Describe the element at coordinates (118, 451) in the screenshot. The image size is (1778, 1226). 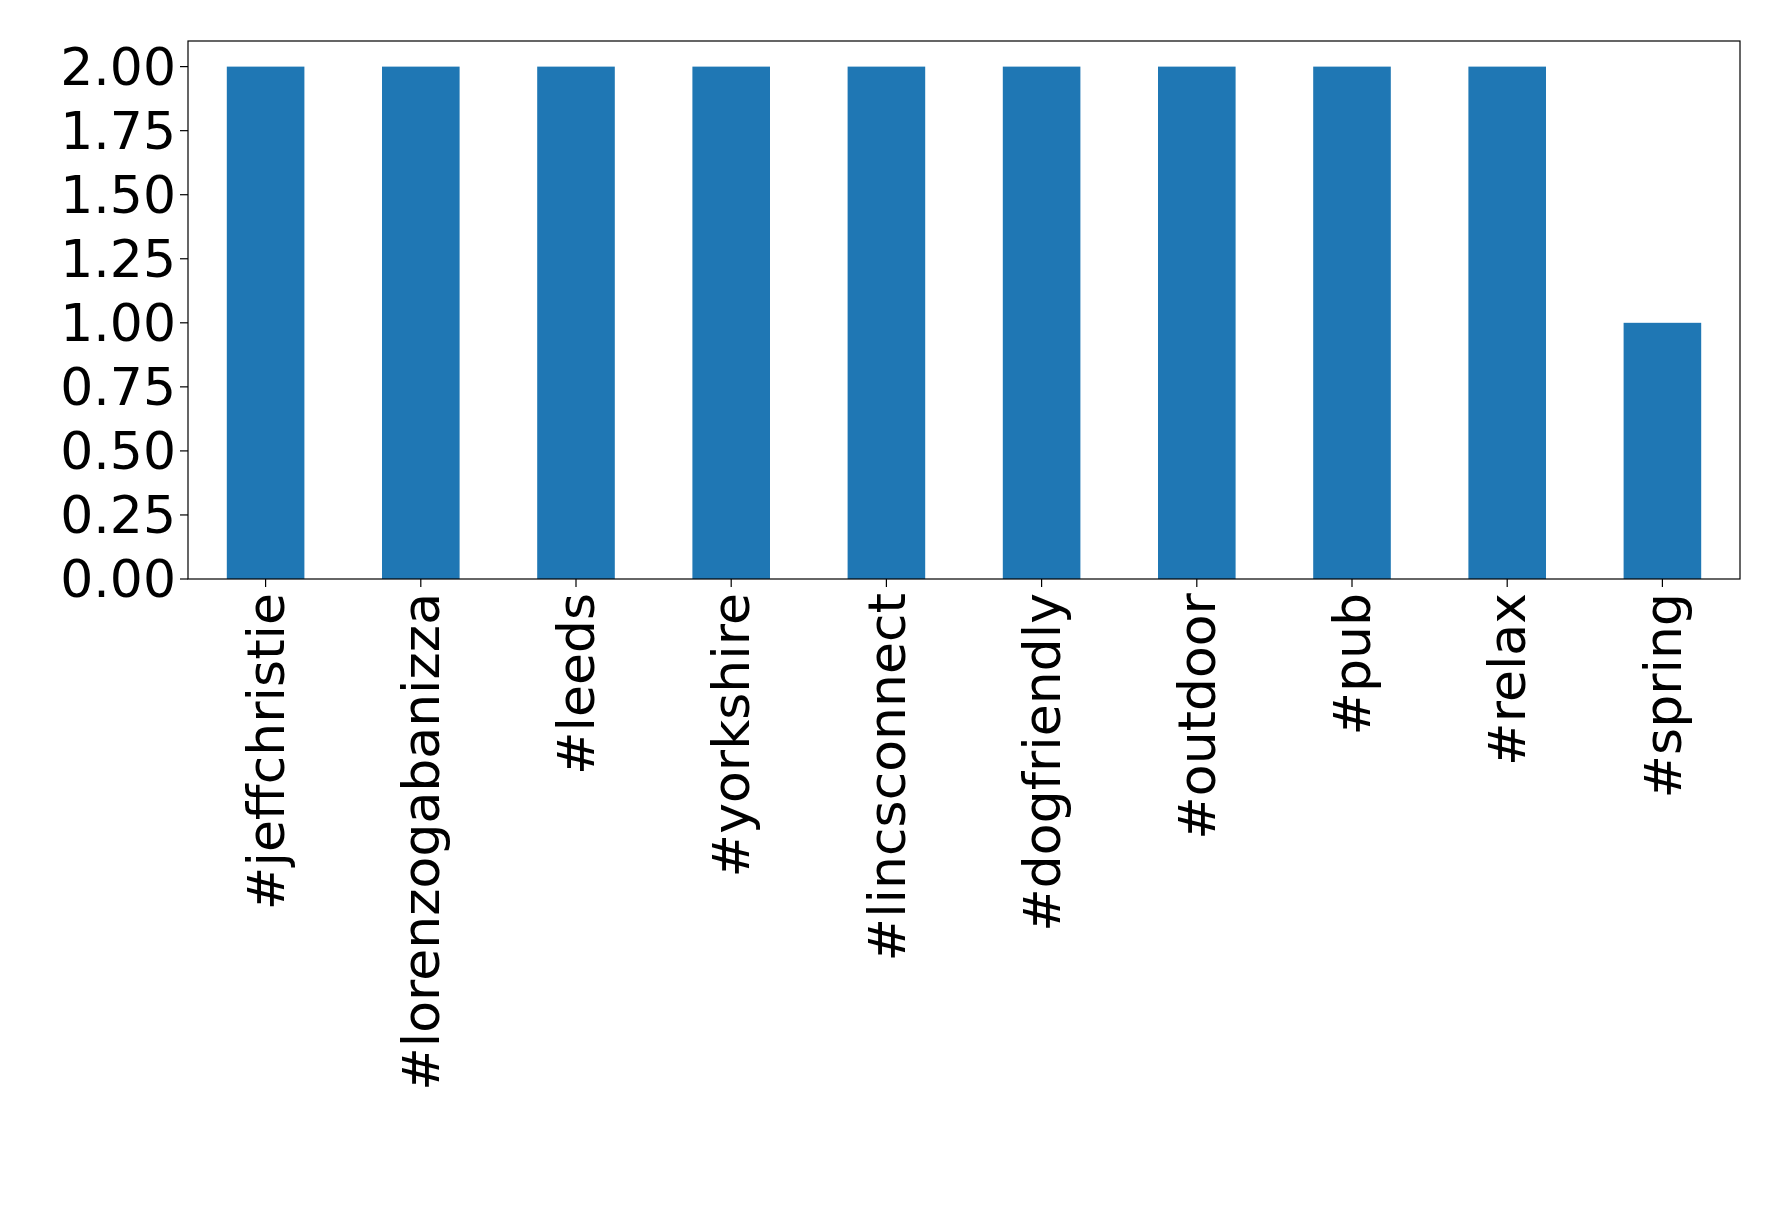
I see `y-tick-label: 0.50` at that location.